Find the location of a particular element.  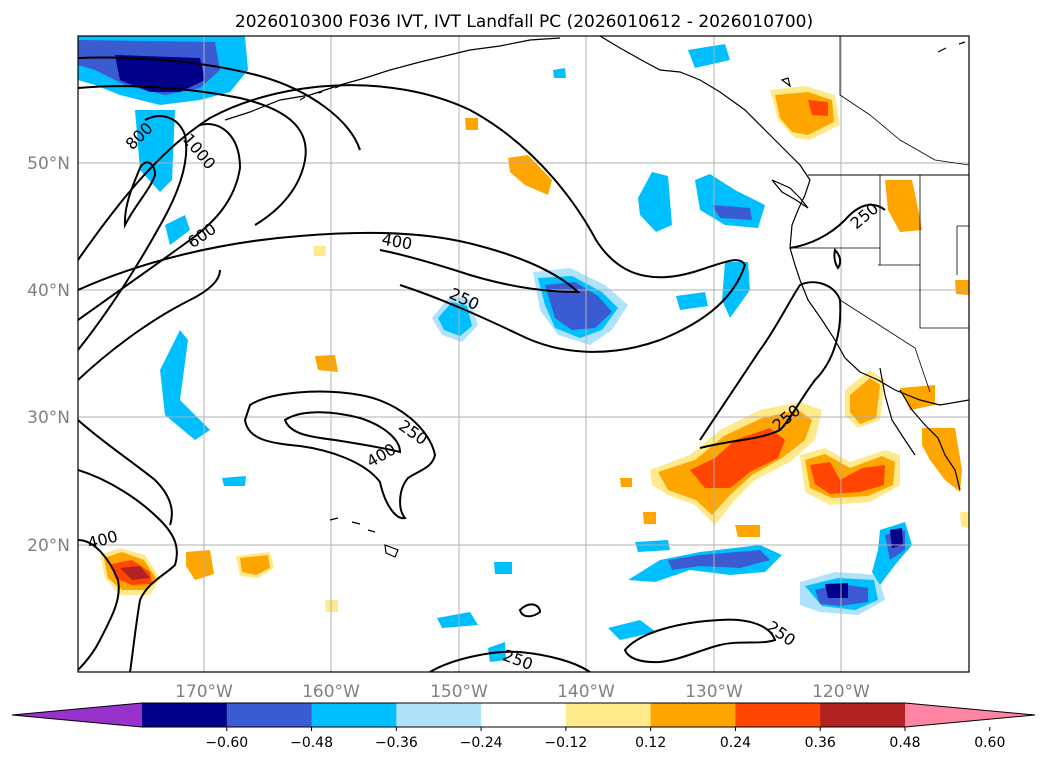

colorbar-tick-label: 0.60 is located at coordinates (989, 743).